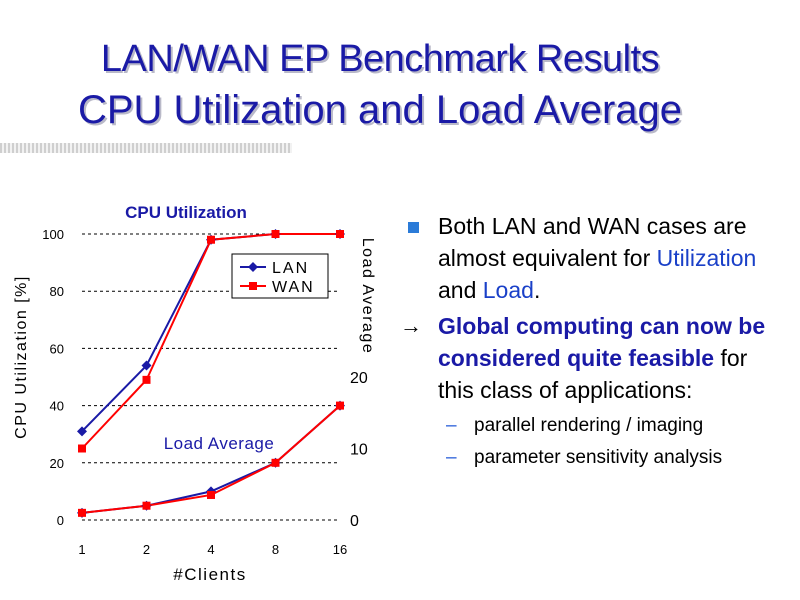  What do you see at coordinates (146, 549) in the screenshot?
I see `x-tick-label: 2` at bounding box center [146, 549].